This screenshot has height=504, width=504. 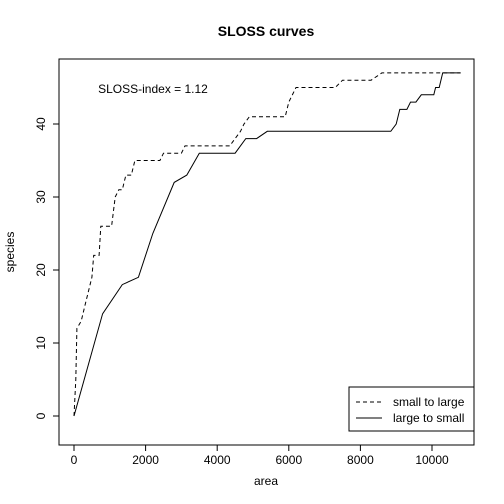 What do you see at coordinates (41, 270) in the screenshot?
I see `y-tick-label: 20` at bounding box center [41, 270].